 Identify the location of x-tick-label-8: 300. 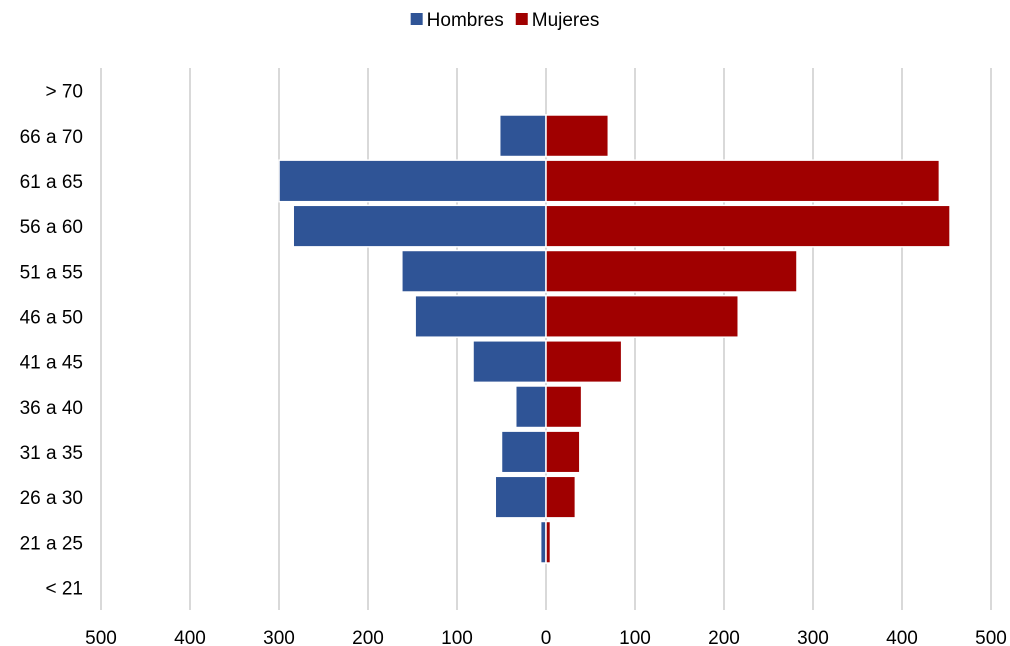
(813, 637).